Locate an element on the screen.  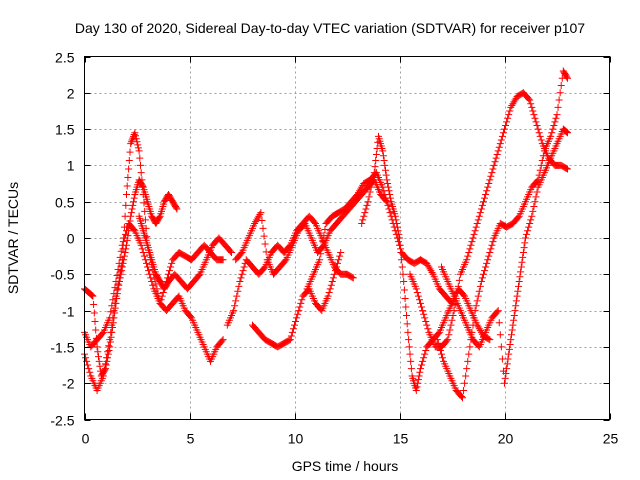
y-tick-label: 1.5 is located at coordinates (65, 130).